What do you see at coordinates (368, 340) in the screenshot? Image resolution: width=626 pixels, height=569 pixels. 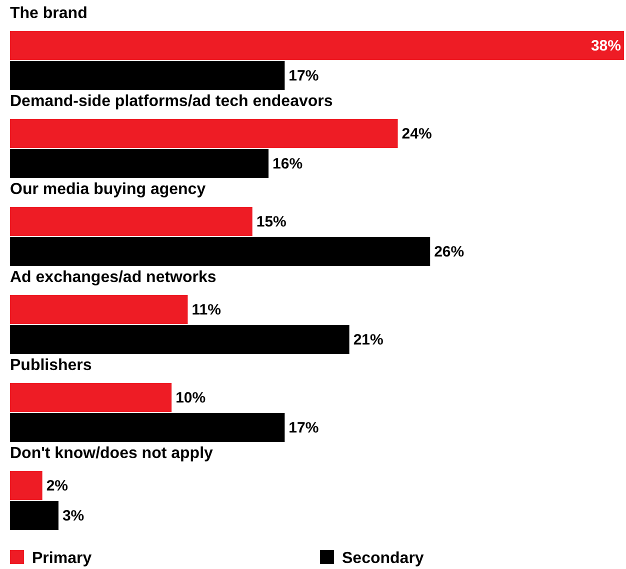 I see `data-label: 21%` at bounding box center [368, 340].